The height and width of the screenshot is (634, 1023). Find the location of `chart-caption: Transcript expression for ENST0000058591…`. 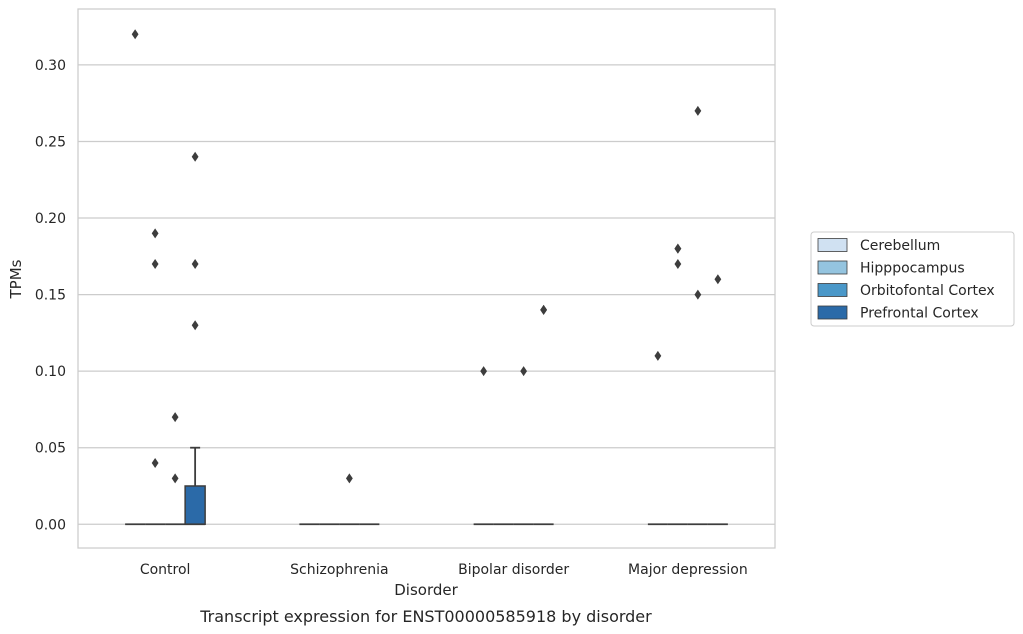

chart-caption: Transcript expression for ENST0000058591… is located at coordinates (425, 616).